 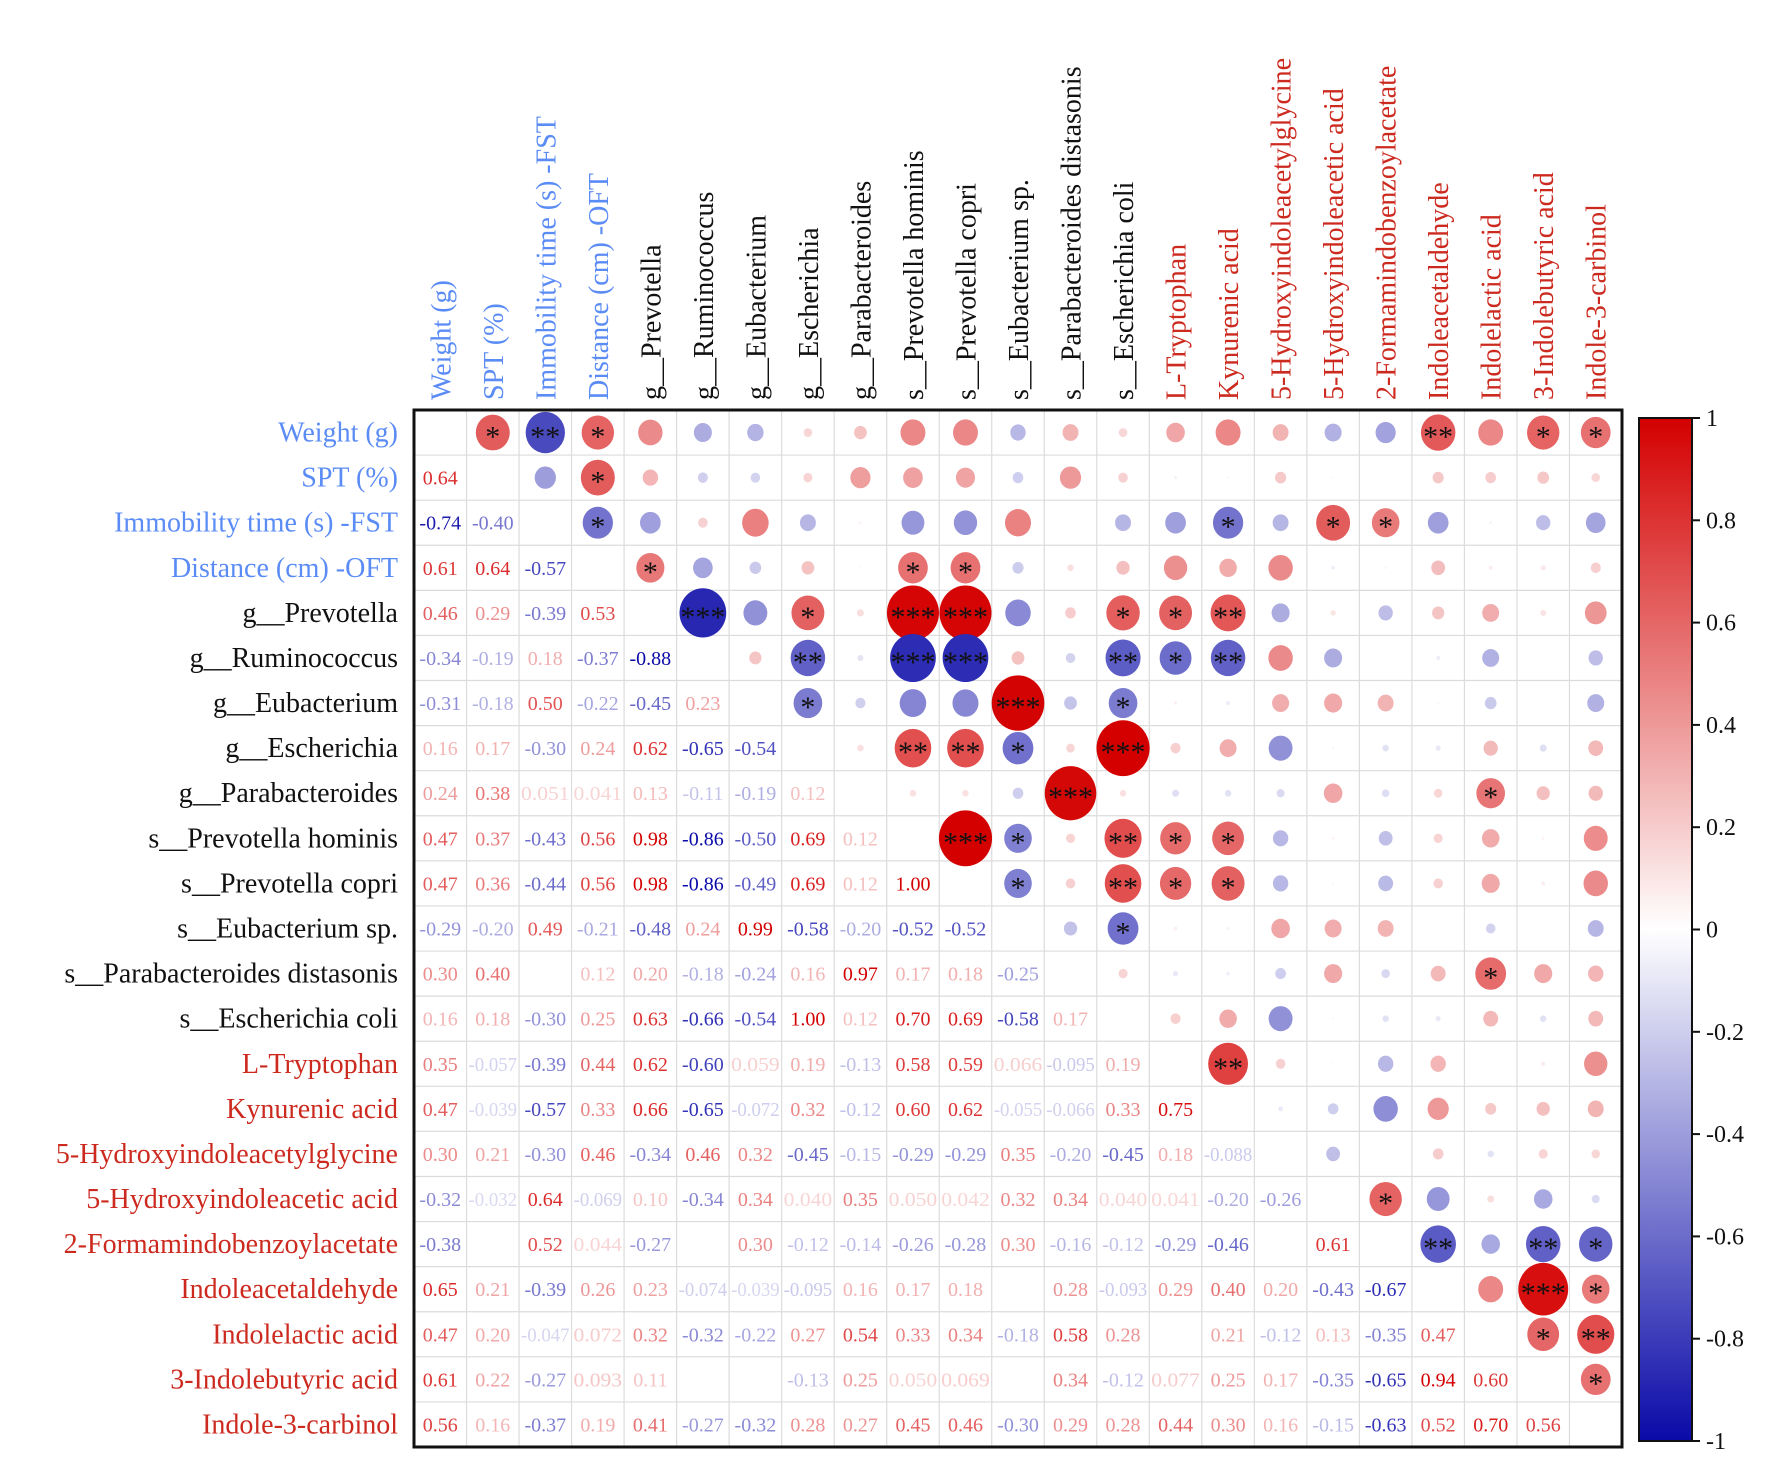 What do you see at coordinates (703, 1065) in the screenshot?
I see `coefficient-label: -0.60` at bounding box center [703, 1065].